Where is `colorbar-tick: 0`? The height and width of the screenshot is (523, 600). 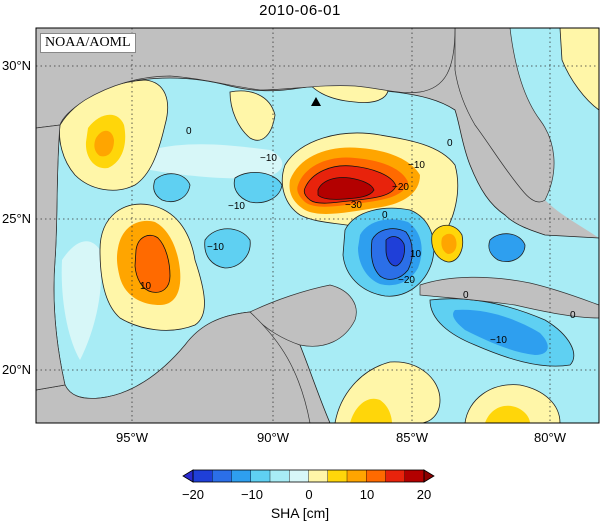 colorbar-tick: 0 is located at coordinates (308, 494).